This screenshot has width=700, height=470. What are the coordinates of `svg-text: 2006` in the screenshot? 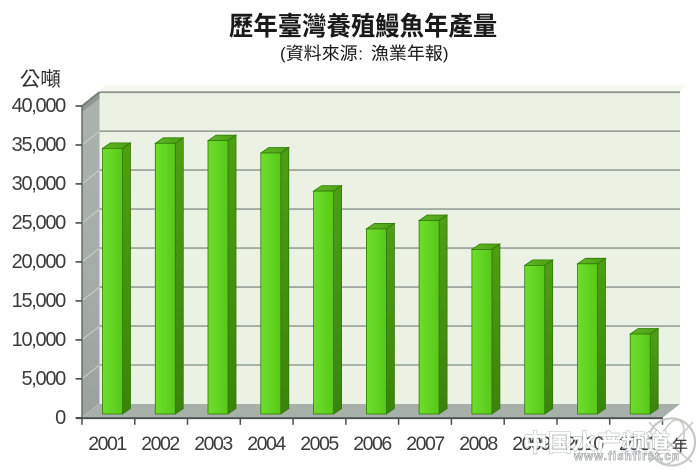 It's located at (372, 444).